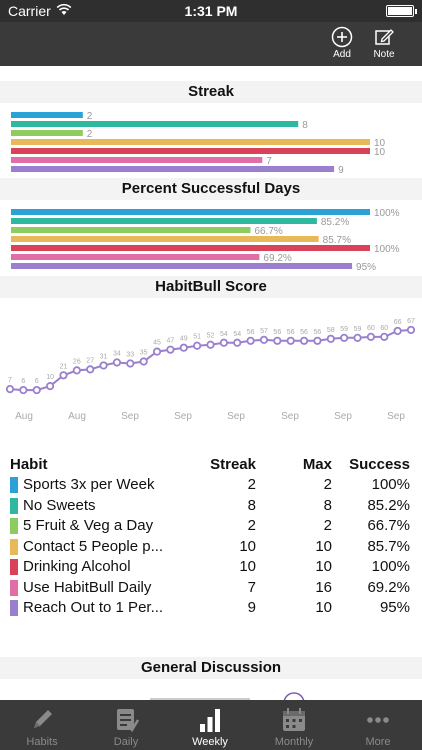 Image resolution: width=422 pixels, height=750 pixels. I want to click on score-value-label-14: 51, so click(197, 337).